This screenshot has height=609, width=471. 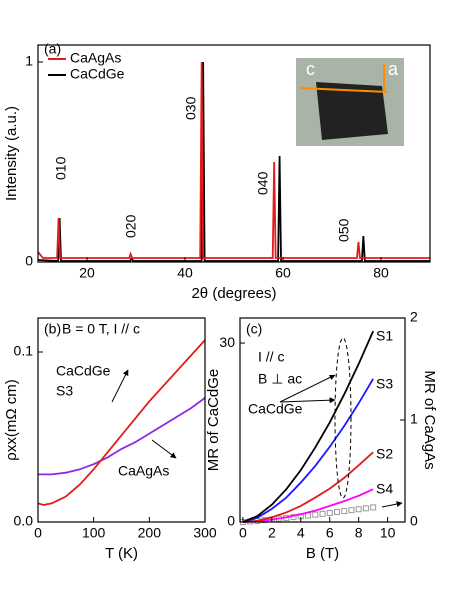 I want to click on series-label: S1, so click(x=384, y=336).